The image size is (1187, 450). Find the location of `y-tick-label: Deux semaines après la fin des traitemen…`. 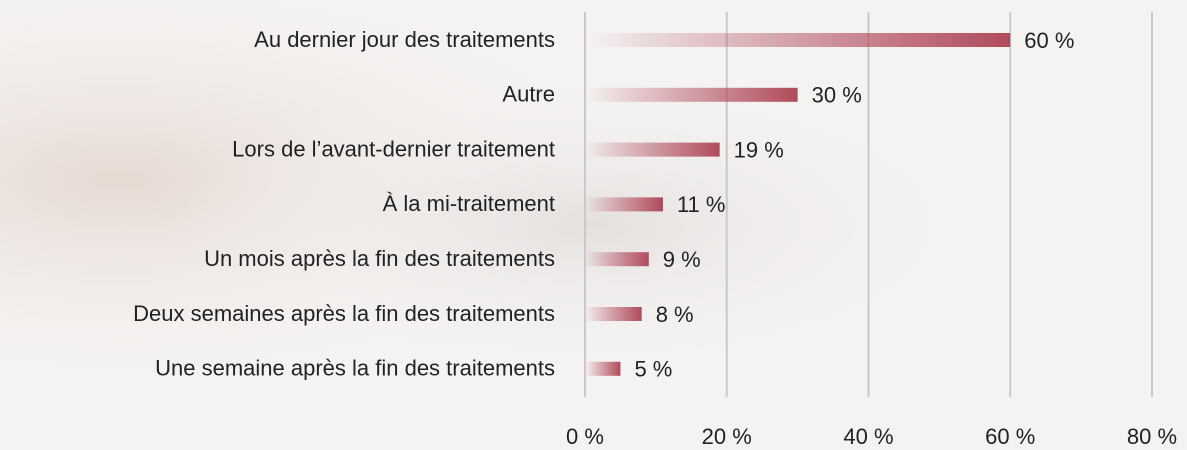

y-tick-label: Deux semaines après la fin des traitemen… is located at coordinates (344, 313).